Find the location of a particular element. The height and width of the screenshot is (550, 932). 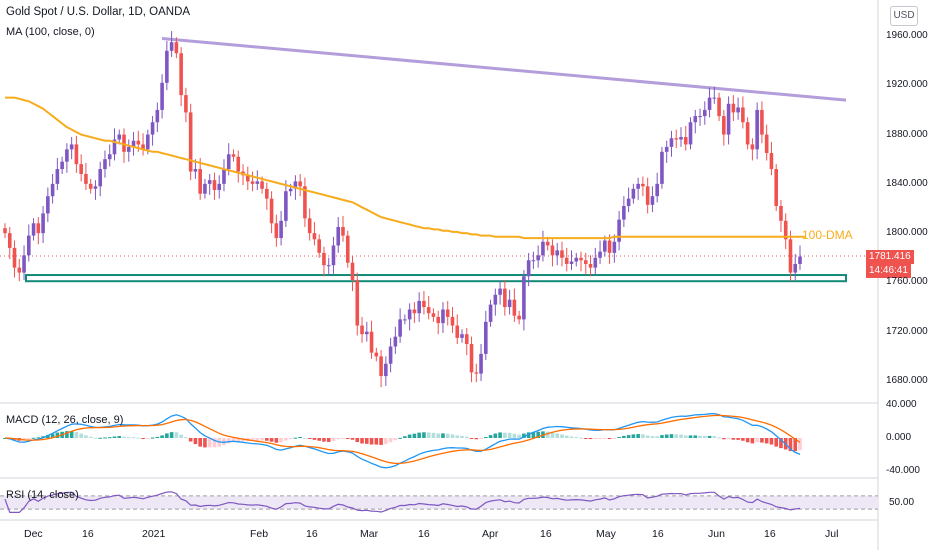

rsi-indicator-label: RSI (14, close) is located at coordinates (42, 495).